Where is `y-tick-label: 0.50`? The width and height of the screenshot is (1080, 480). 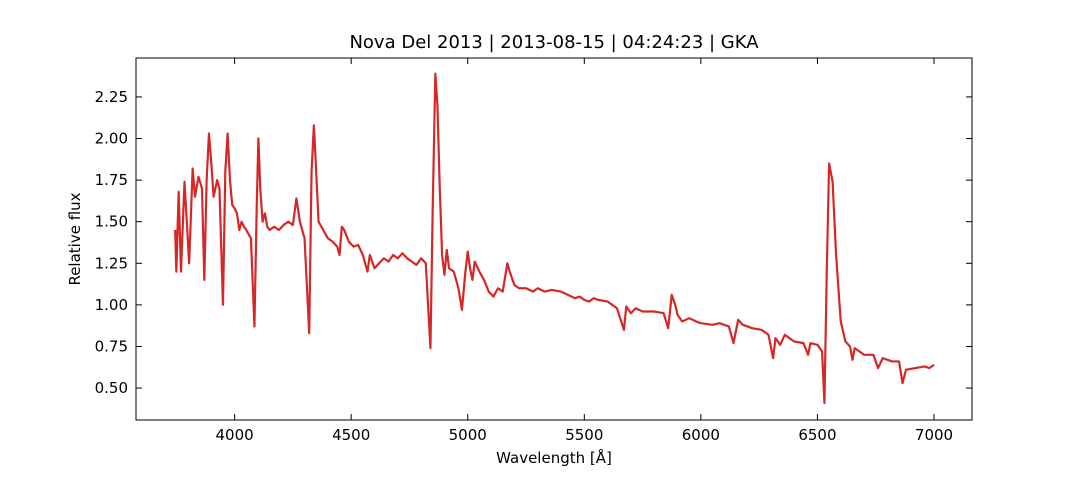
y-tick-label: 0.50 is located at coordinates (111, 388).